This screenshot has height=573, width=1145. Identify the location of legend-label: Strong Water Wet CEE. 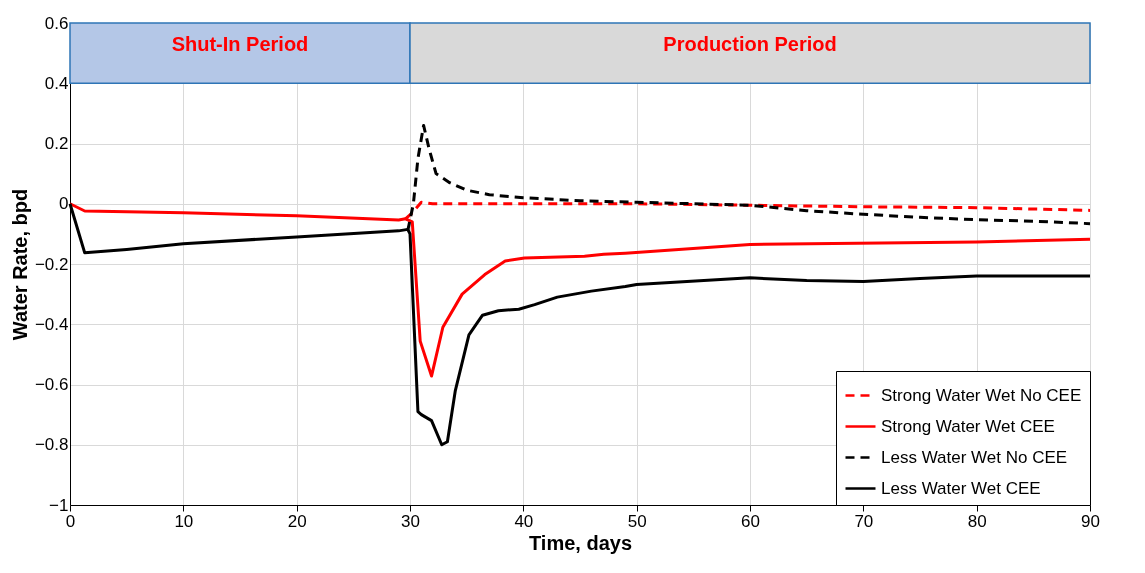
(968, 426).